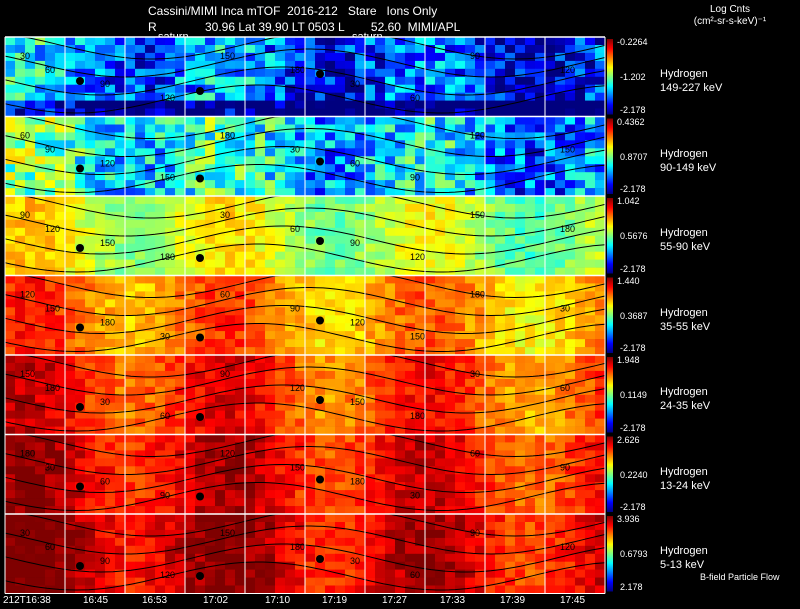  I want to click on colorbar-mid: -1.202, so click(633, 77).